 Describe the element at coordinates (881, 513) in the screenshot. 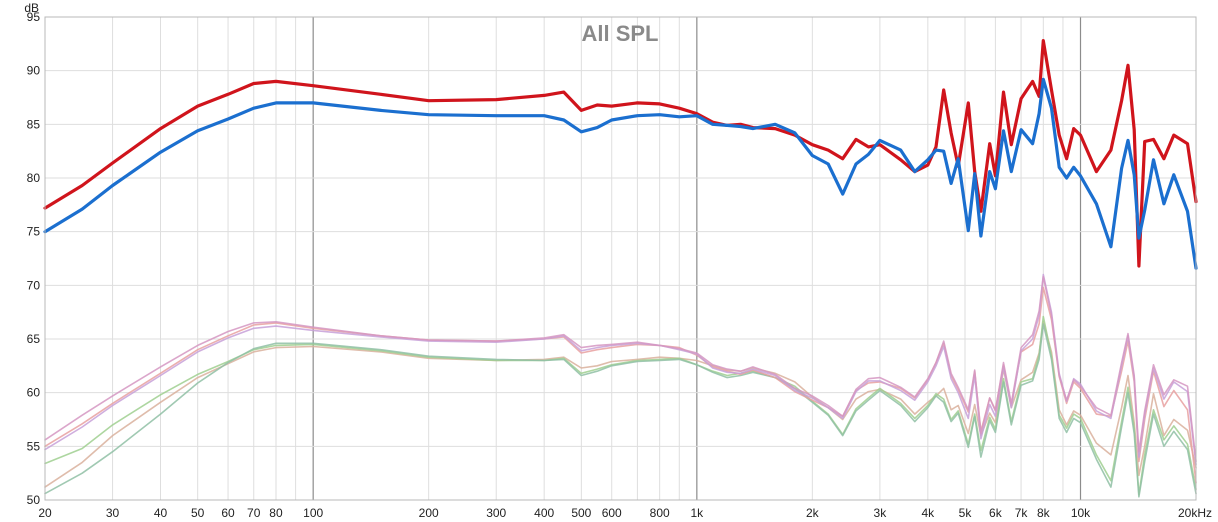

I see `x-tick-label: 3k` at that location.